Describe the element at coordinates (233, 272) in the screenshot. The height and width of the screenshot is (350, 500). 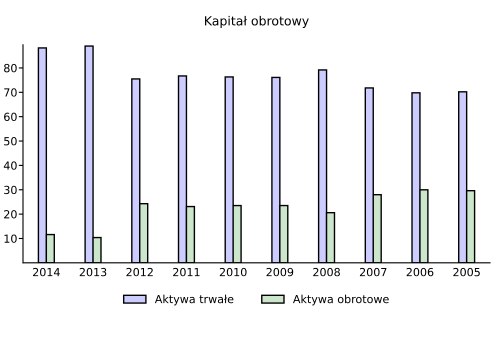
I see `x-tick-label: 2010` at that location.